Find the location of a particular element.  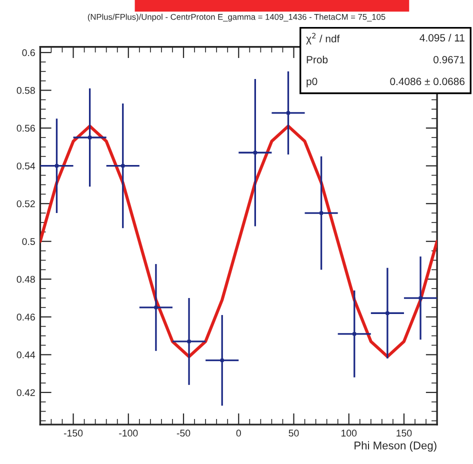

y-tick-label: 0.6 is located at coordinates (28, 52).